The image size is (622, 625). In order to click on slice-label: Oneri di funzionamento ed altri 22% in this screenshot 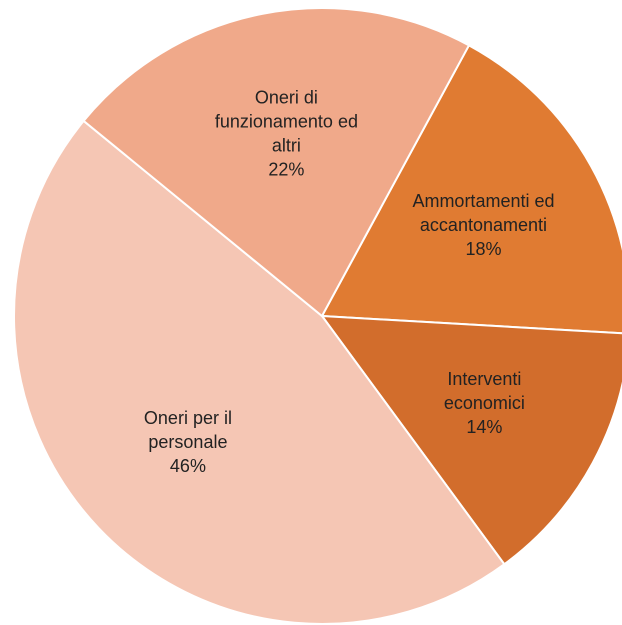, I will do `click(286, 133)`.